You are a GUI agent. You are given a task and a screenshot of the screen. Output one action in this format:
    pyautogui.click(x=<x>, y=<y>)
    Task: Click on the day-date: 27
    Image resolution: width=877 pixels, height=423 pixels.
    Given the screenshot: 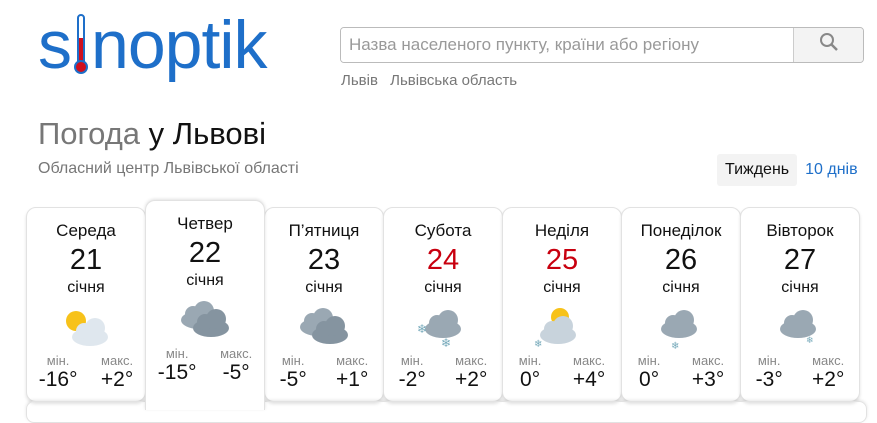 What is the action you would take?
    pyautogui.click(x=800, y=260)
    